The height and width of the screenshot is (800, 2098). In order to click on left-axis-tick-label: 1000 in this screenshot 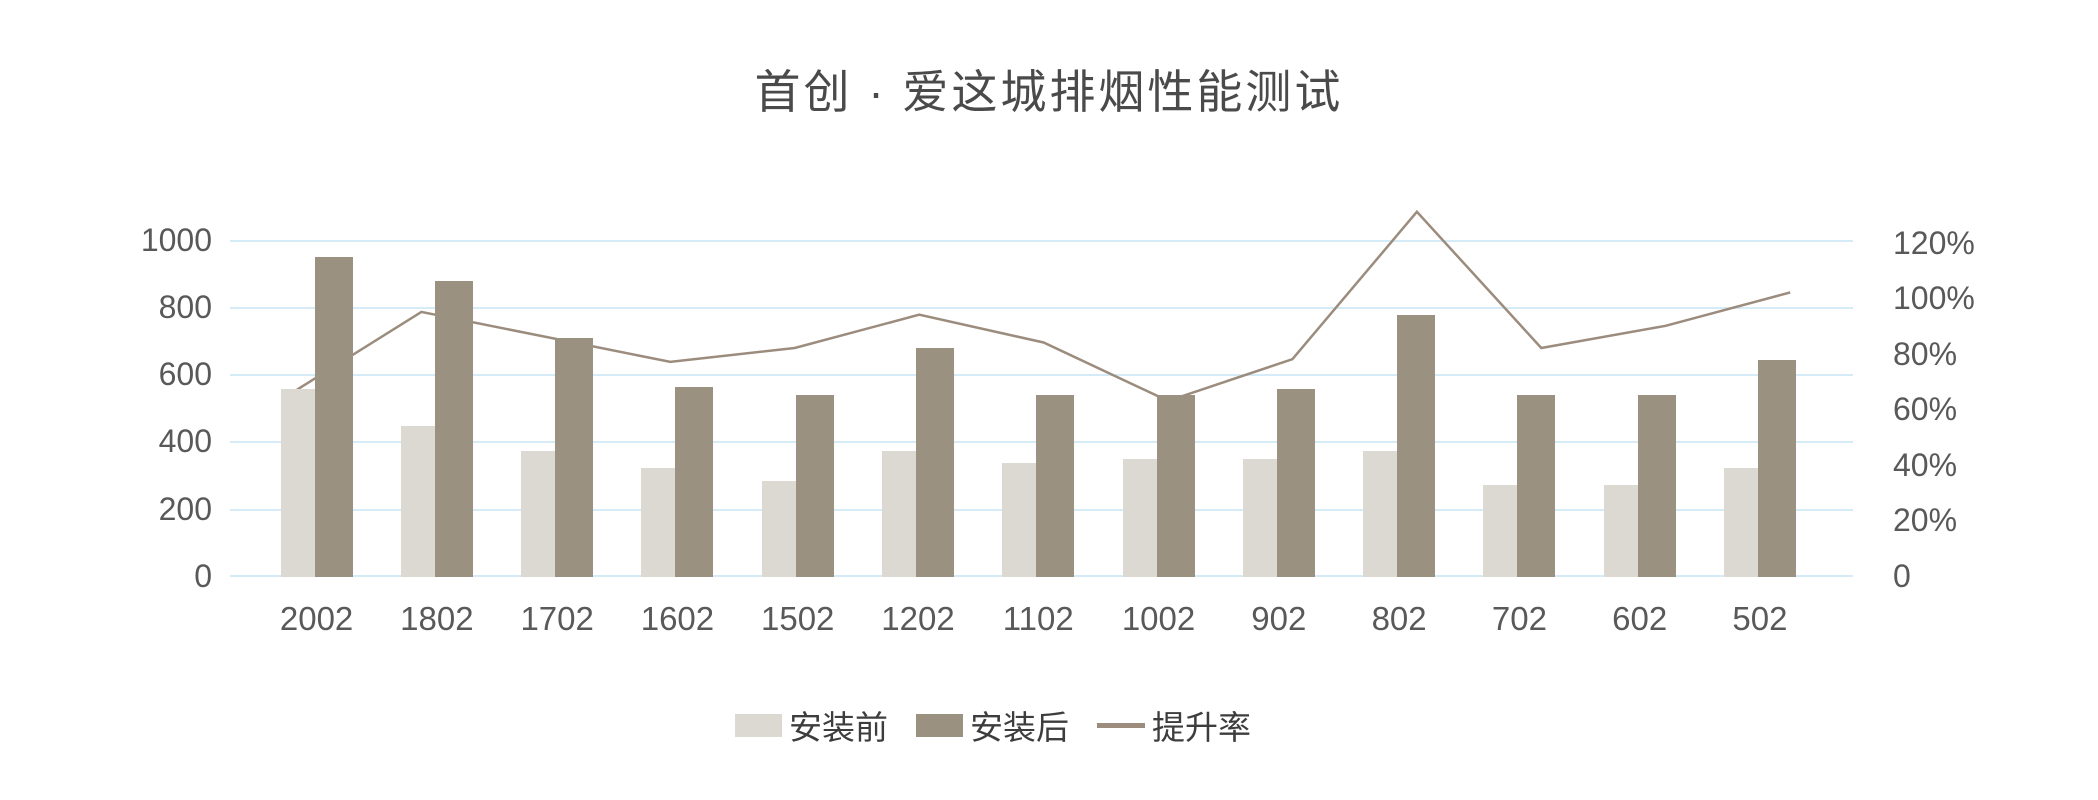, I will do `click(176, 239)`.